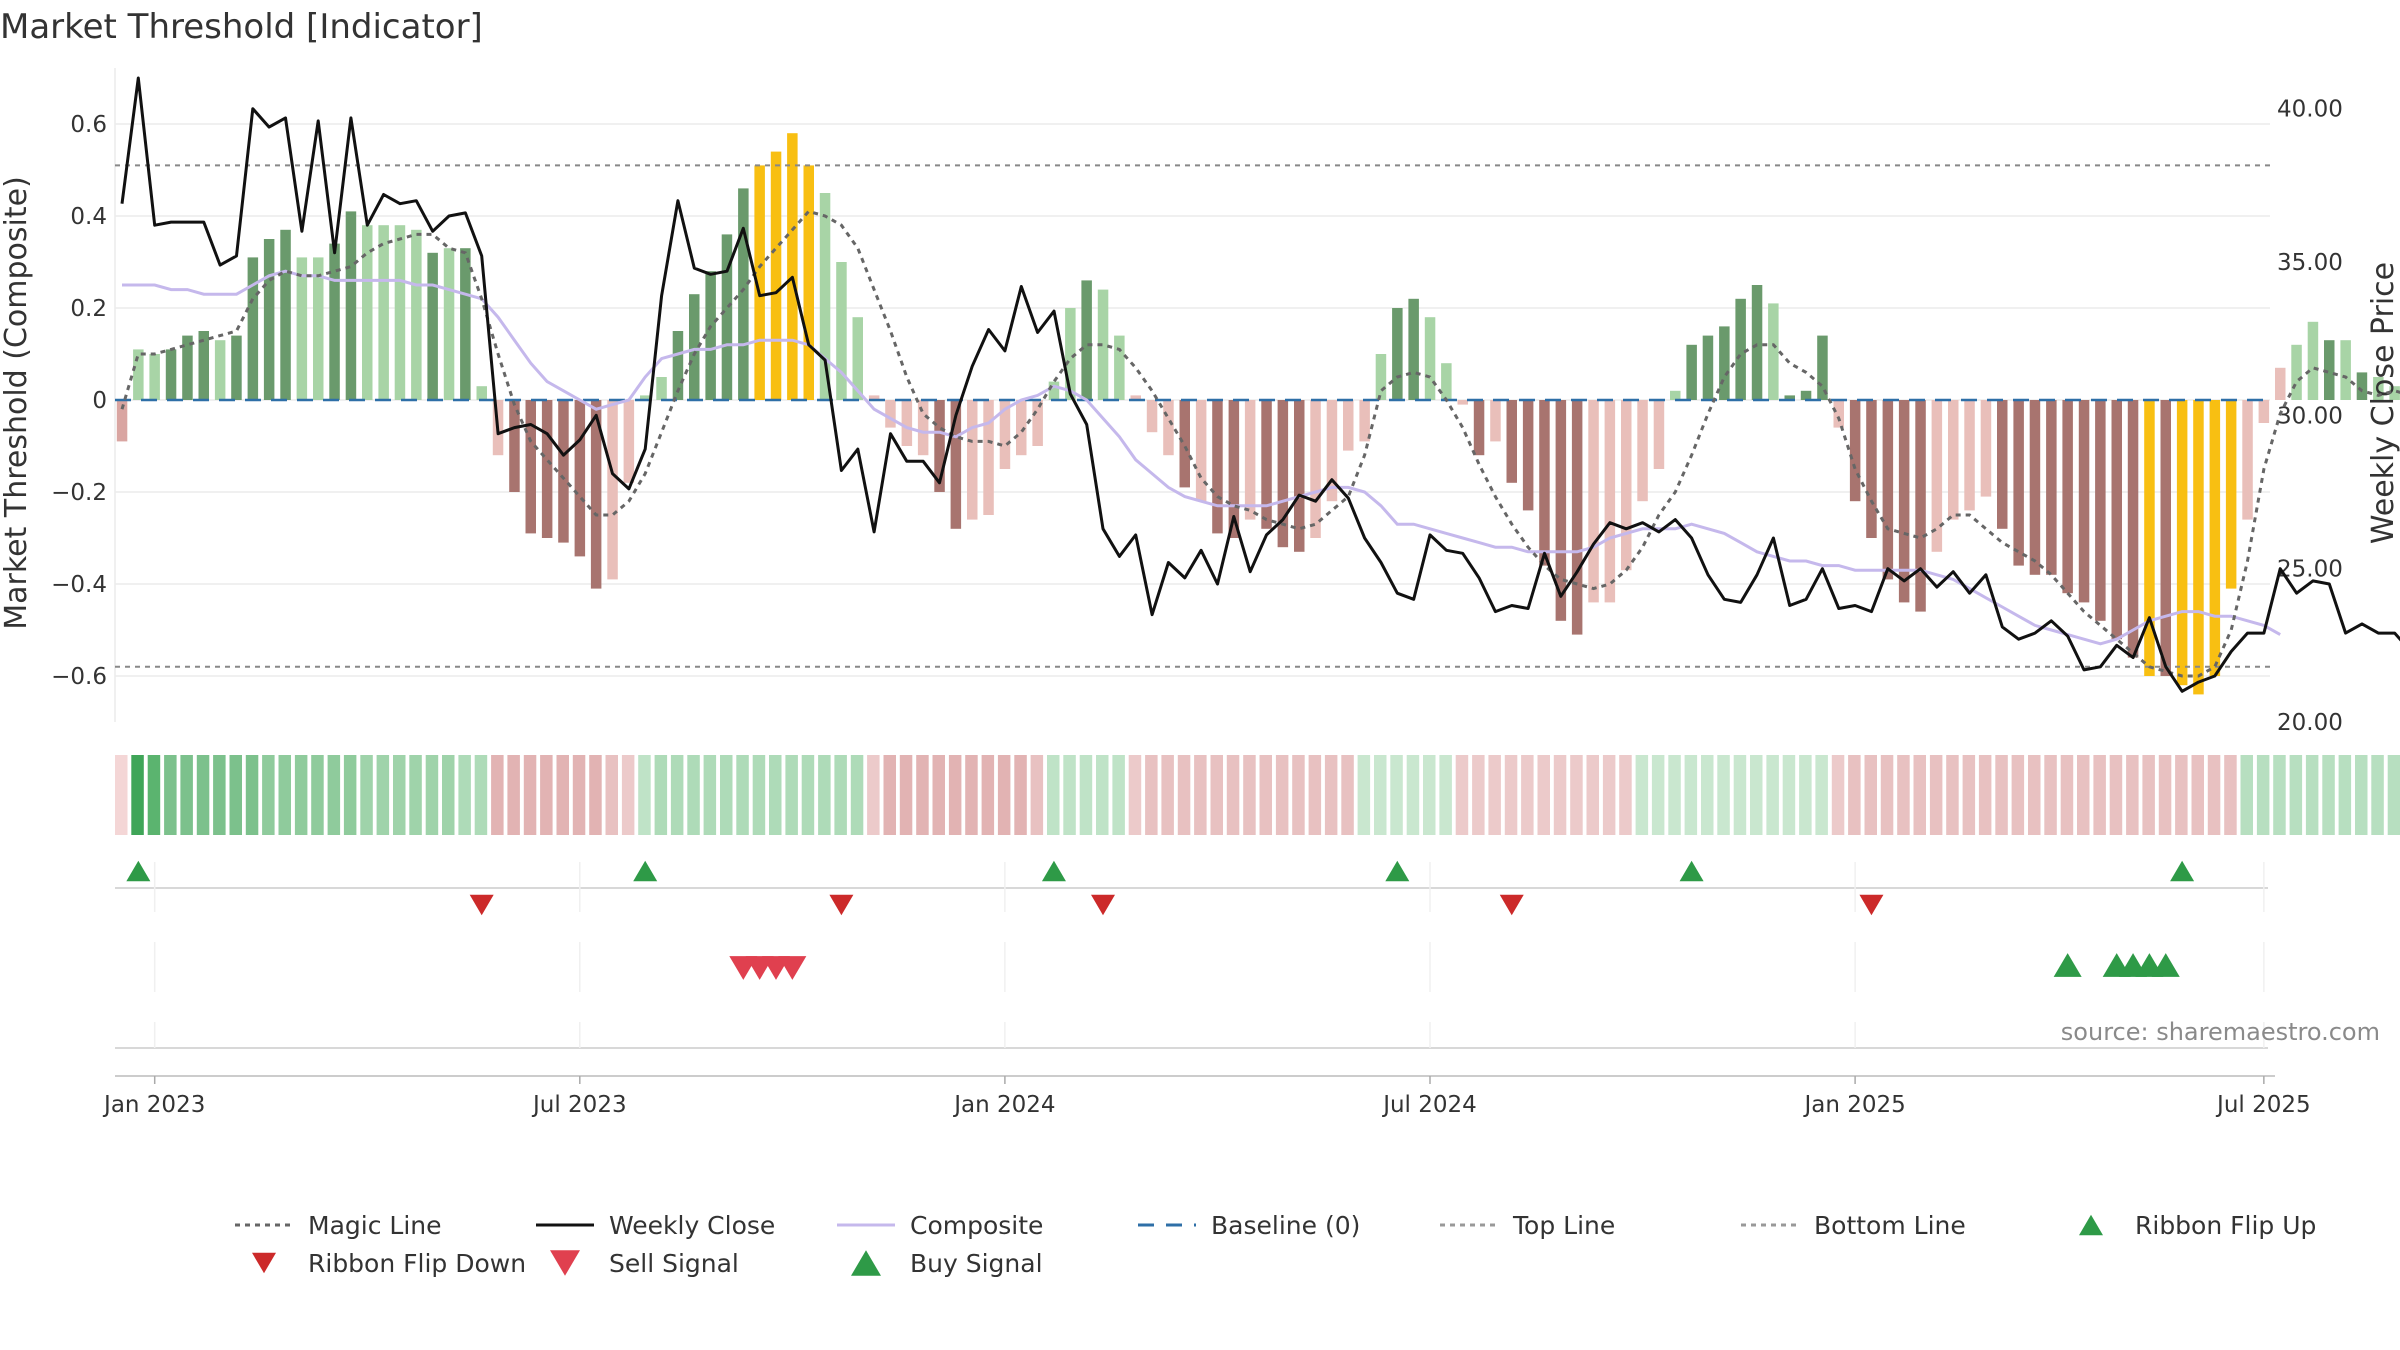 The width and height of the screenshot is (2400, 1350). Describe the element at coordinates (88, 125) in the screenshot. I see `y-left-tick-label: 0.6` at that location.